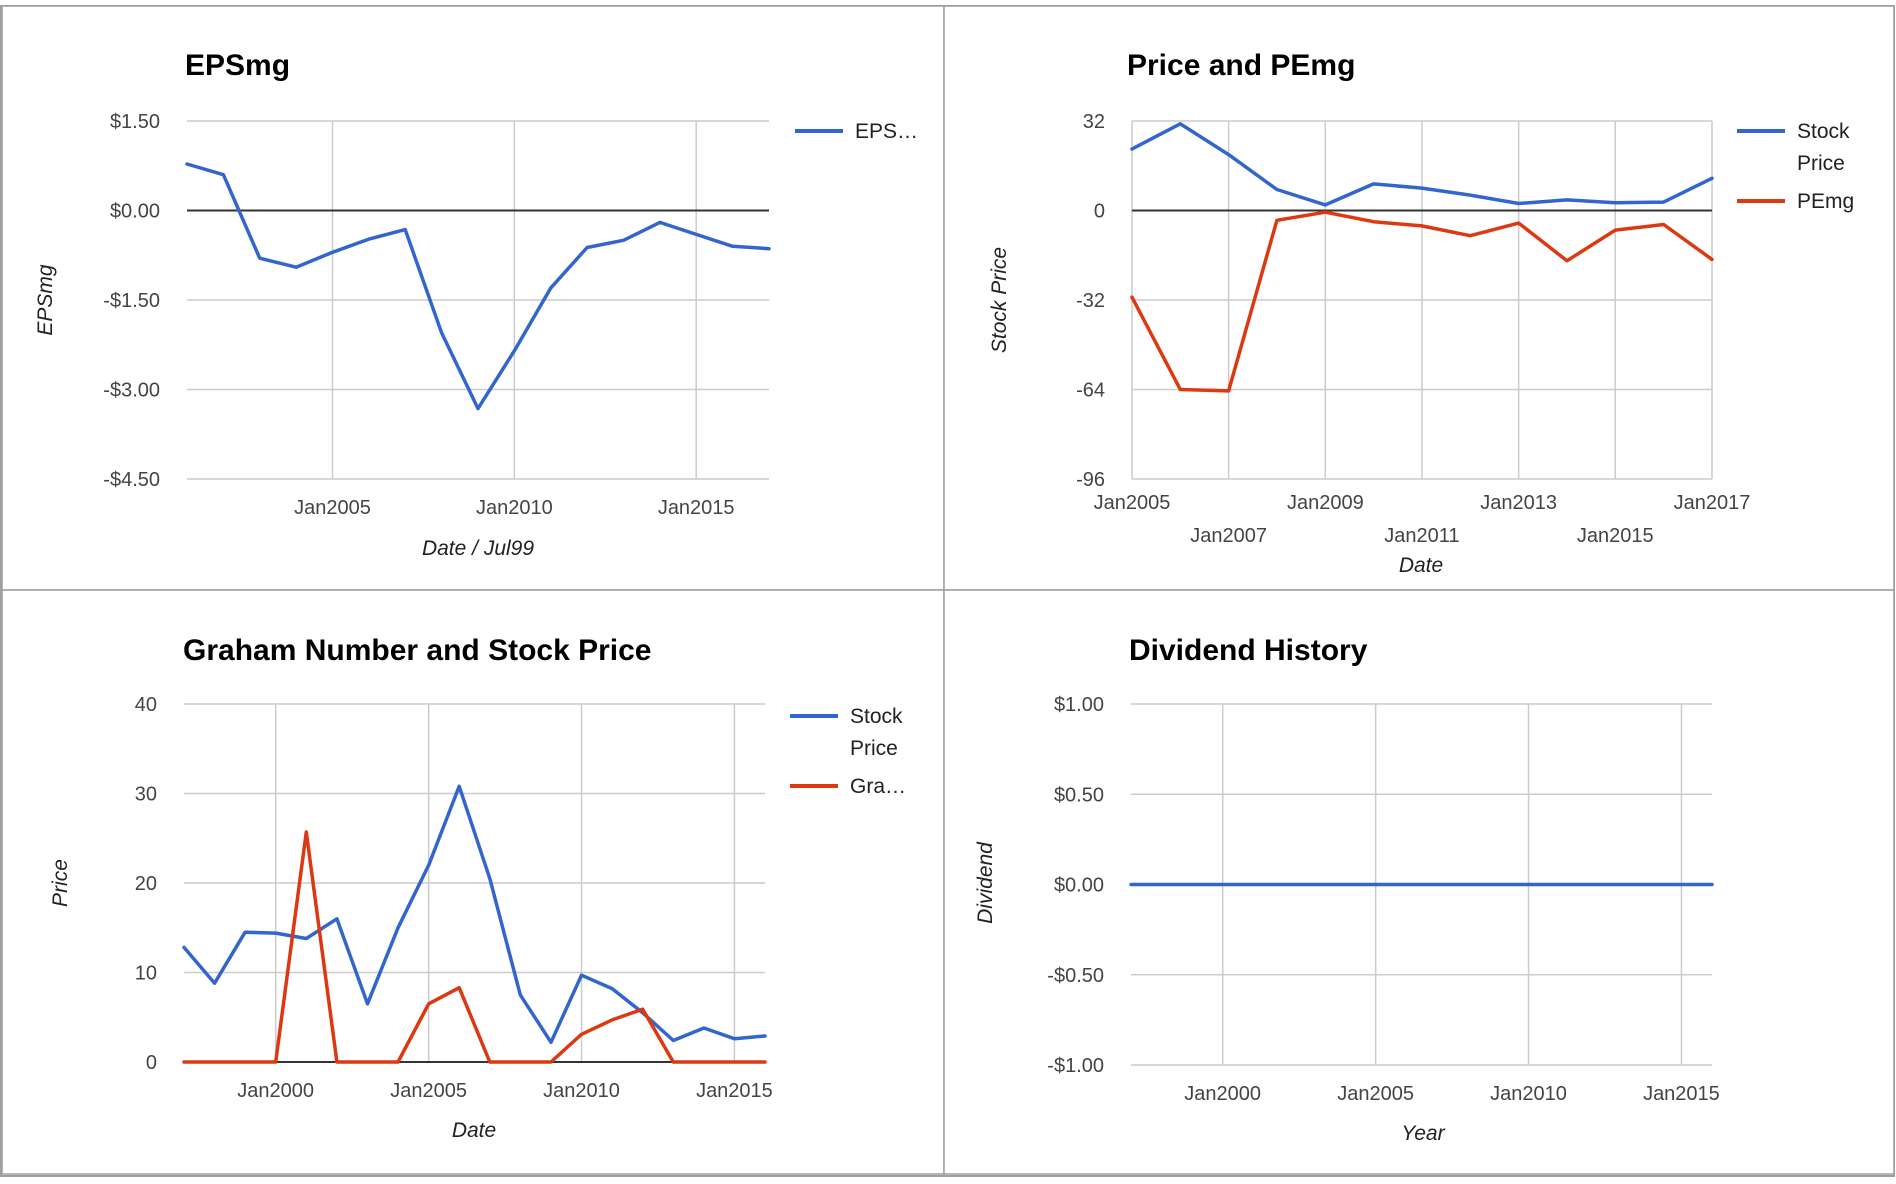  What do you see at coordinates (146, 884) in the screenshot?
I see `y-tick-label: 20` at bounding box center [146, 884].